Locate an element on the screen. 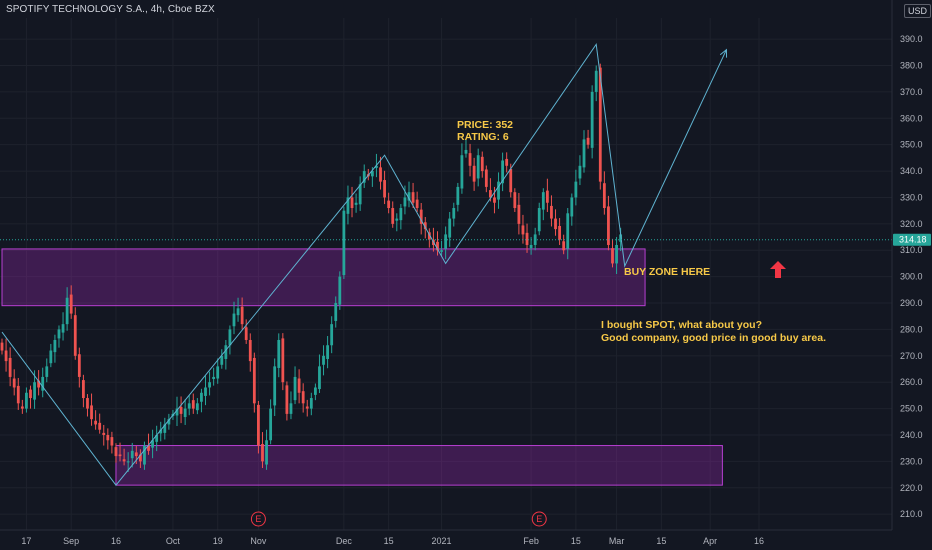 This screenshot has width=932, height=550. y-tick-label: 330.0 is located at coordinates (911, 197).